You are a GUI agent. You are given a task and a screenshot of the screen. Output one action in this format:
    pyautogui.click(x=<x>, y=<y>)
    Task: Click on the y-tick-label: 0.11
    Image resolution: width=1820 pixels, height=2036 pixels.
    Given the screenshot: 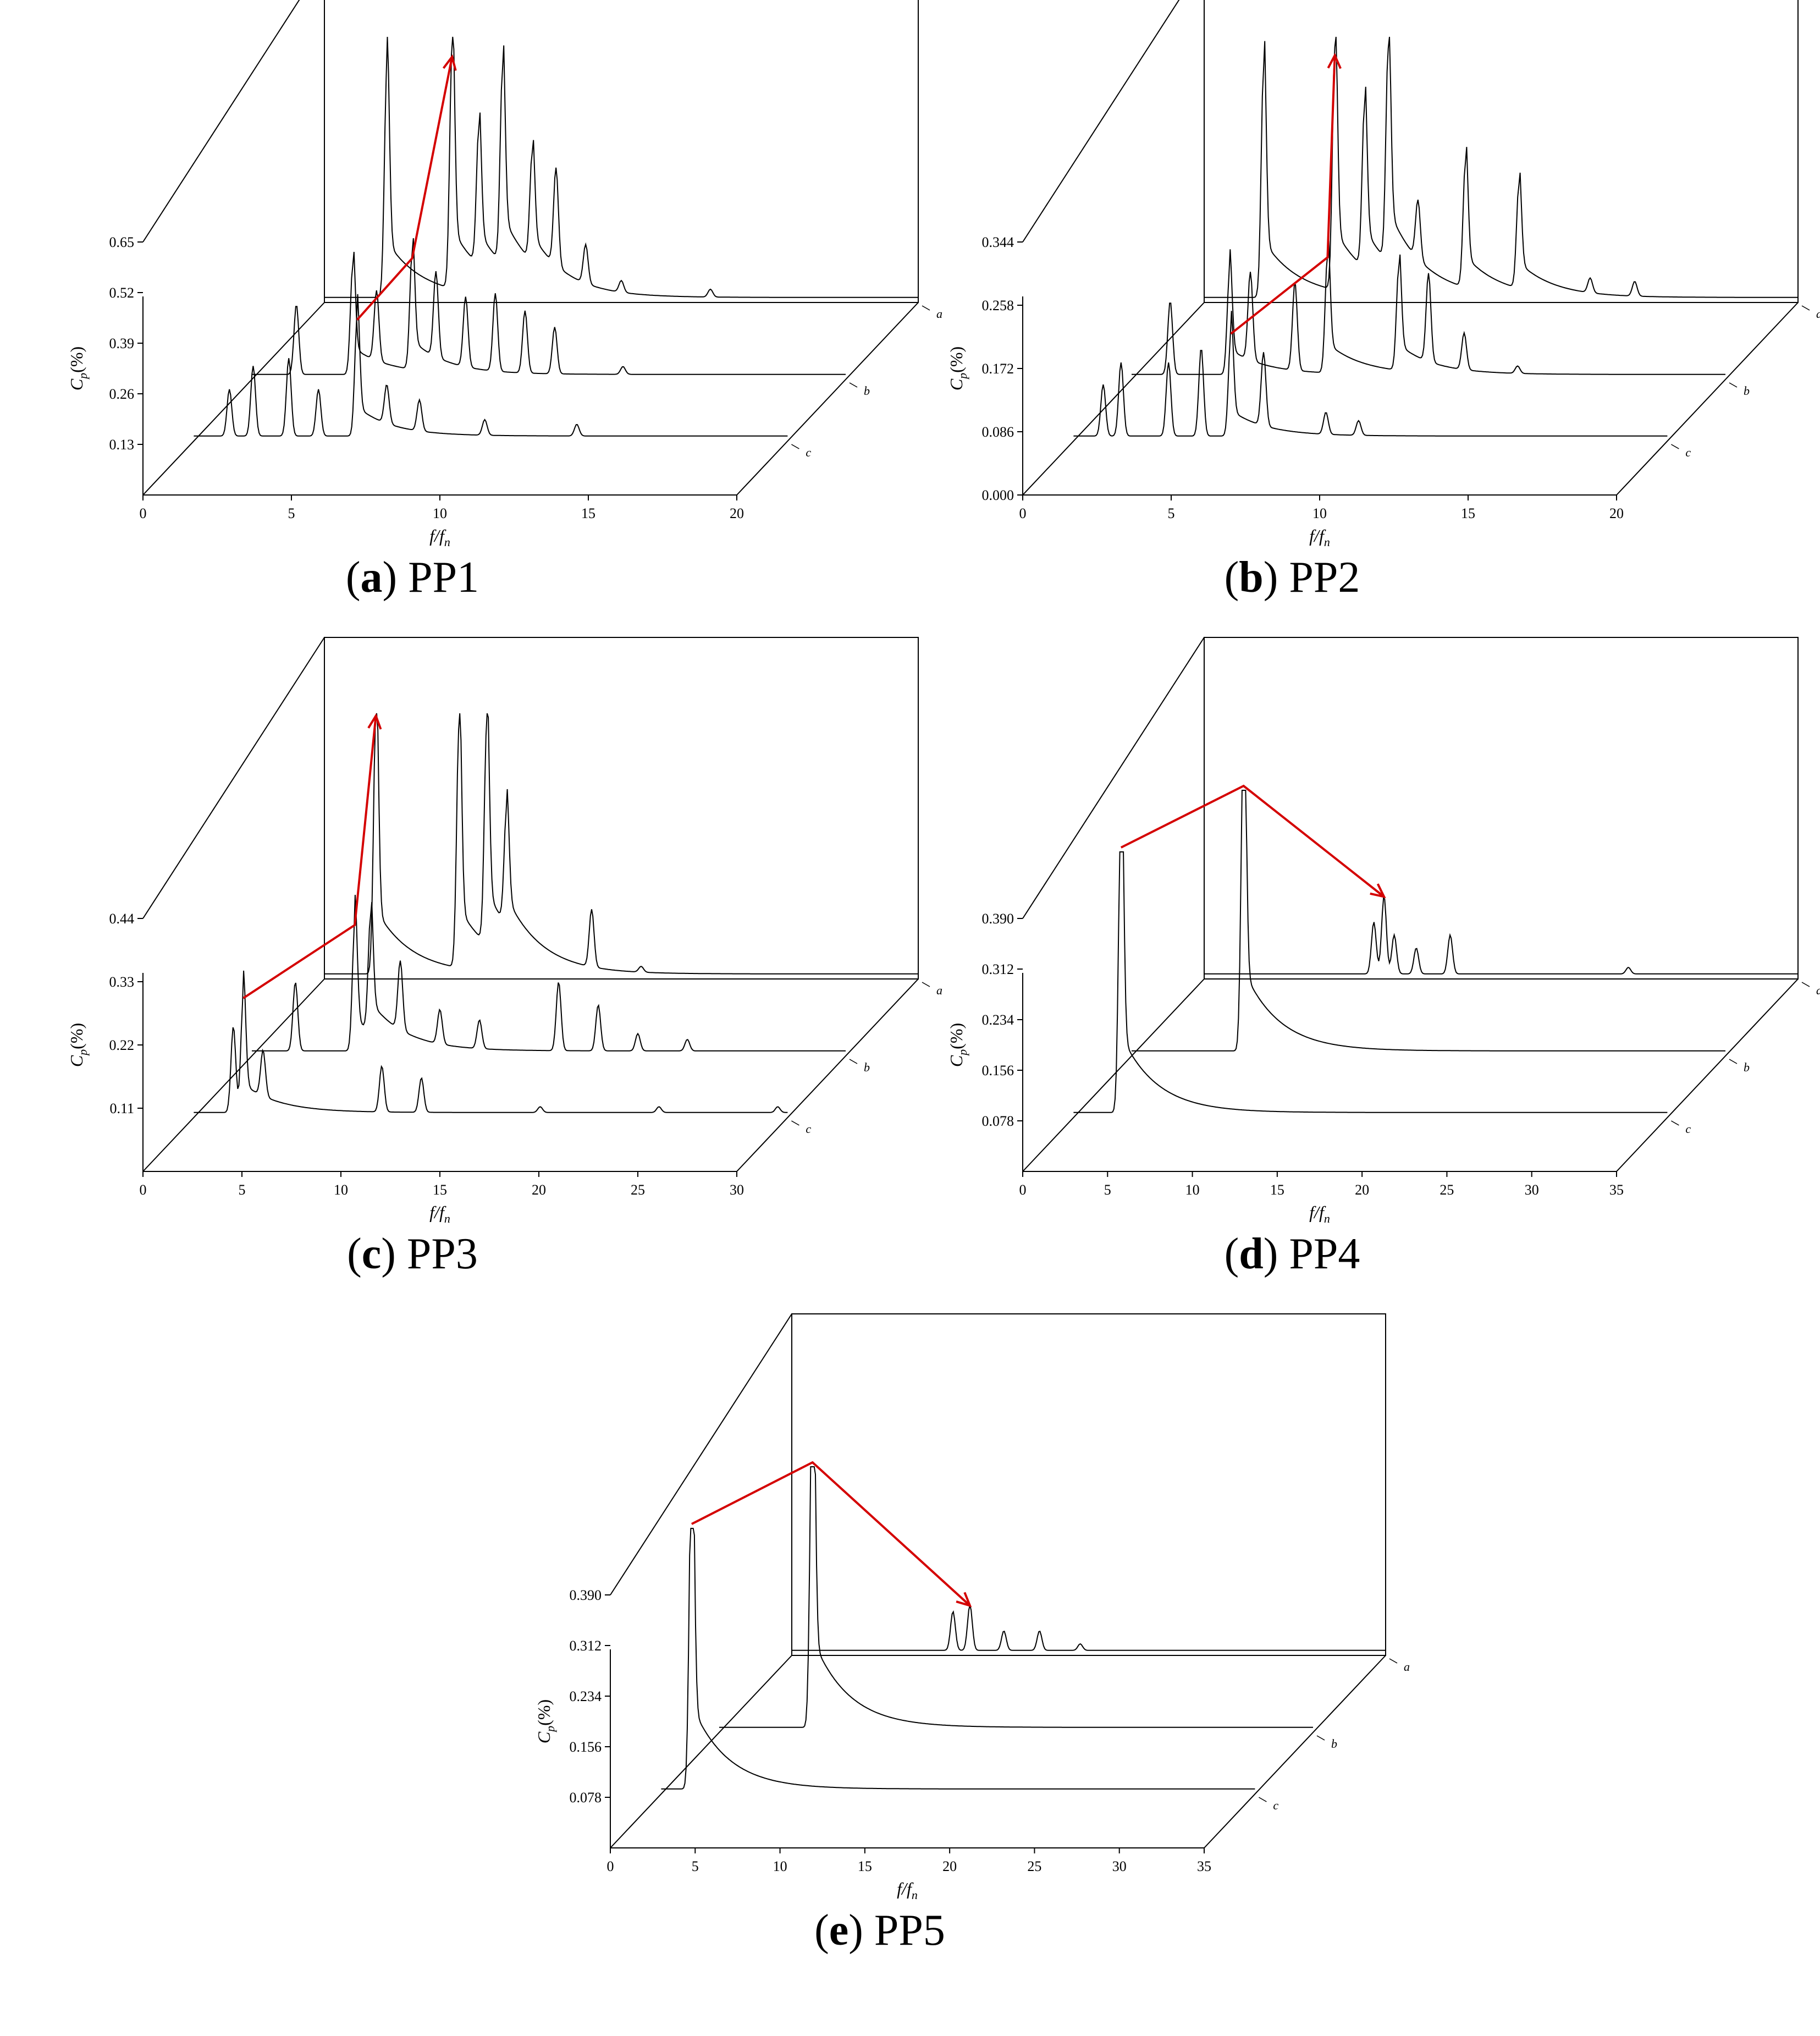 What is the action you would take?
    pyautogui.click(x=121, y=1108)
    